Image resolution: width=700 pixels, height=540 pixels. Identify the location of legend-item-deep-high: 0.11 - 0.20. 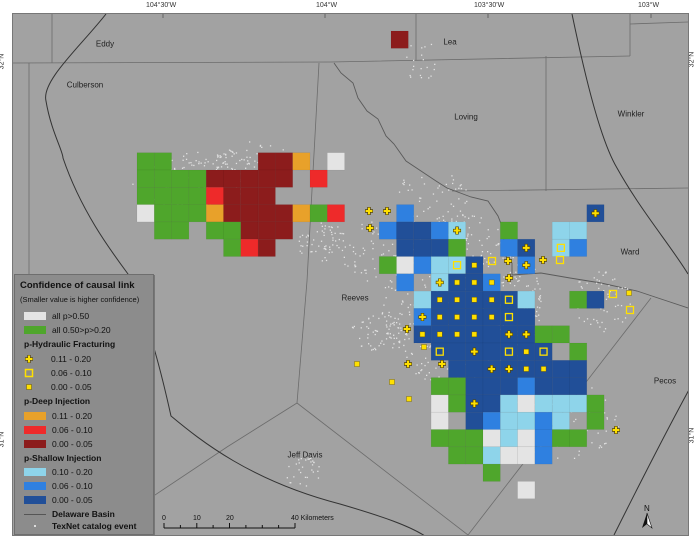
(58, 416).